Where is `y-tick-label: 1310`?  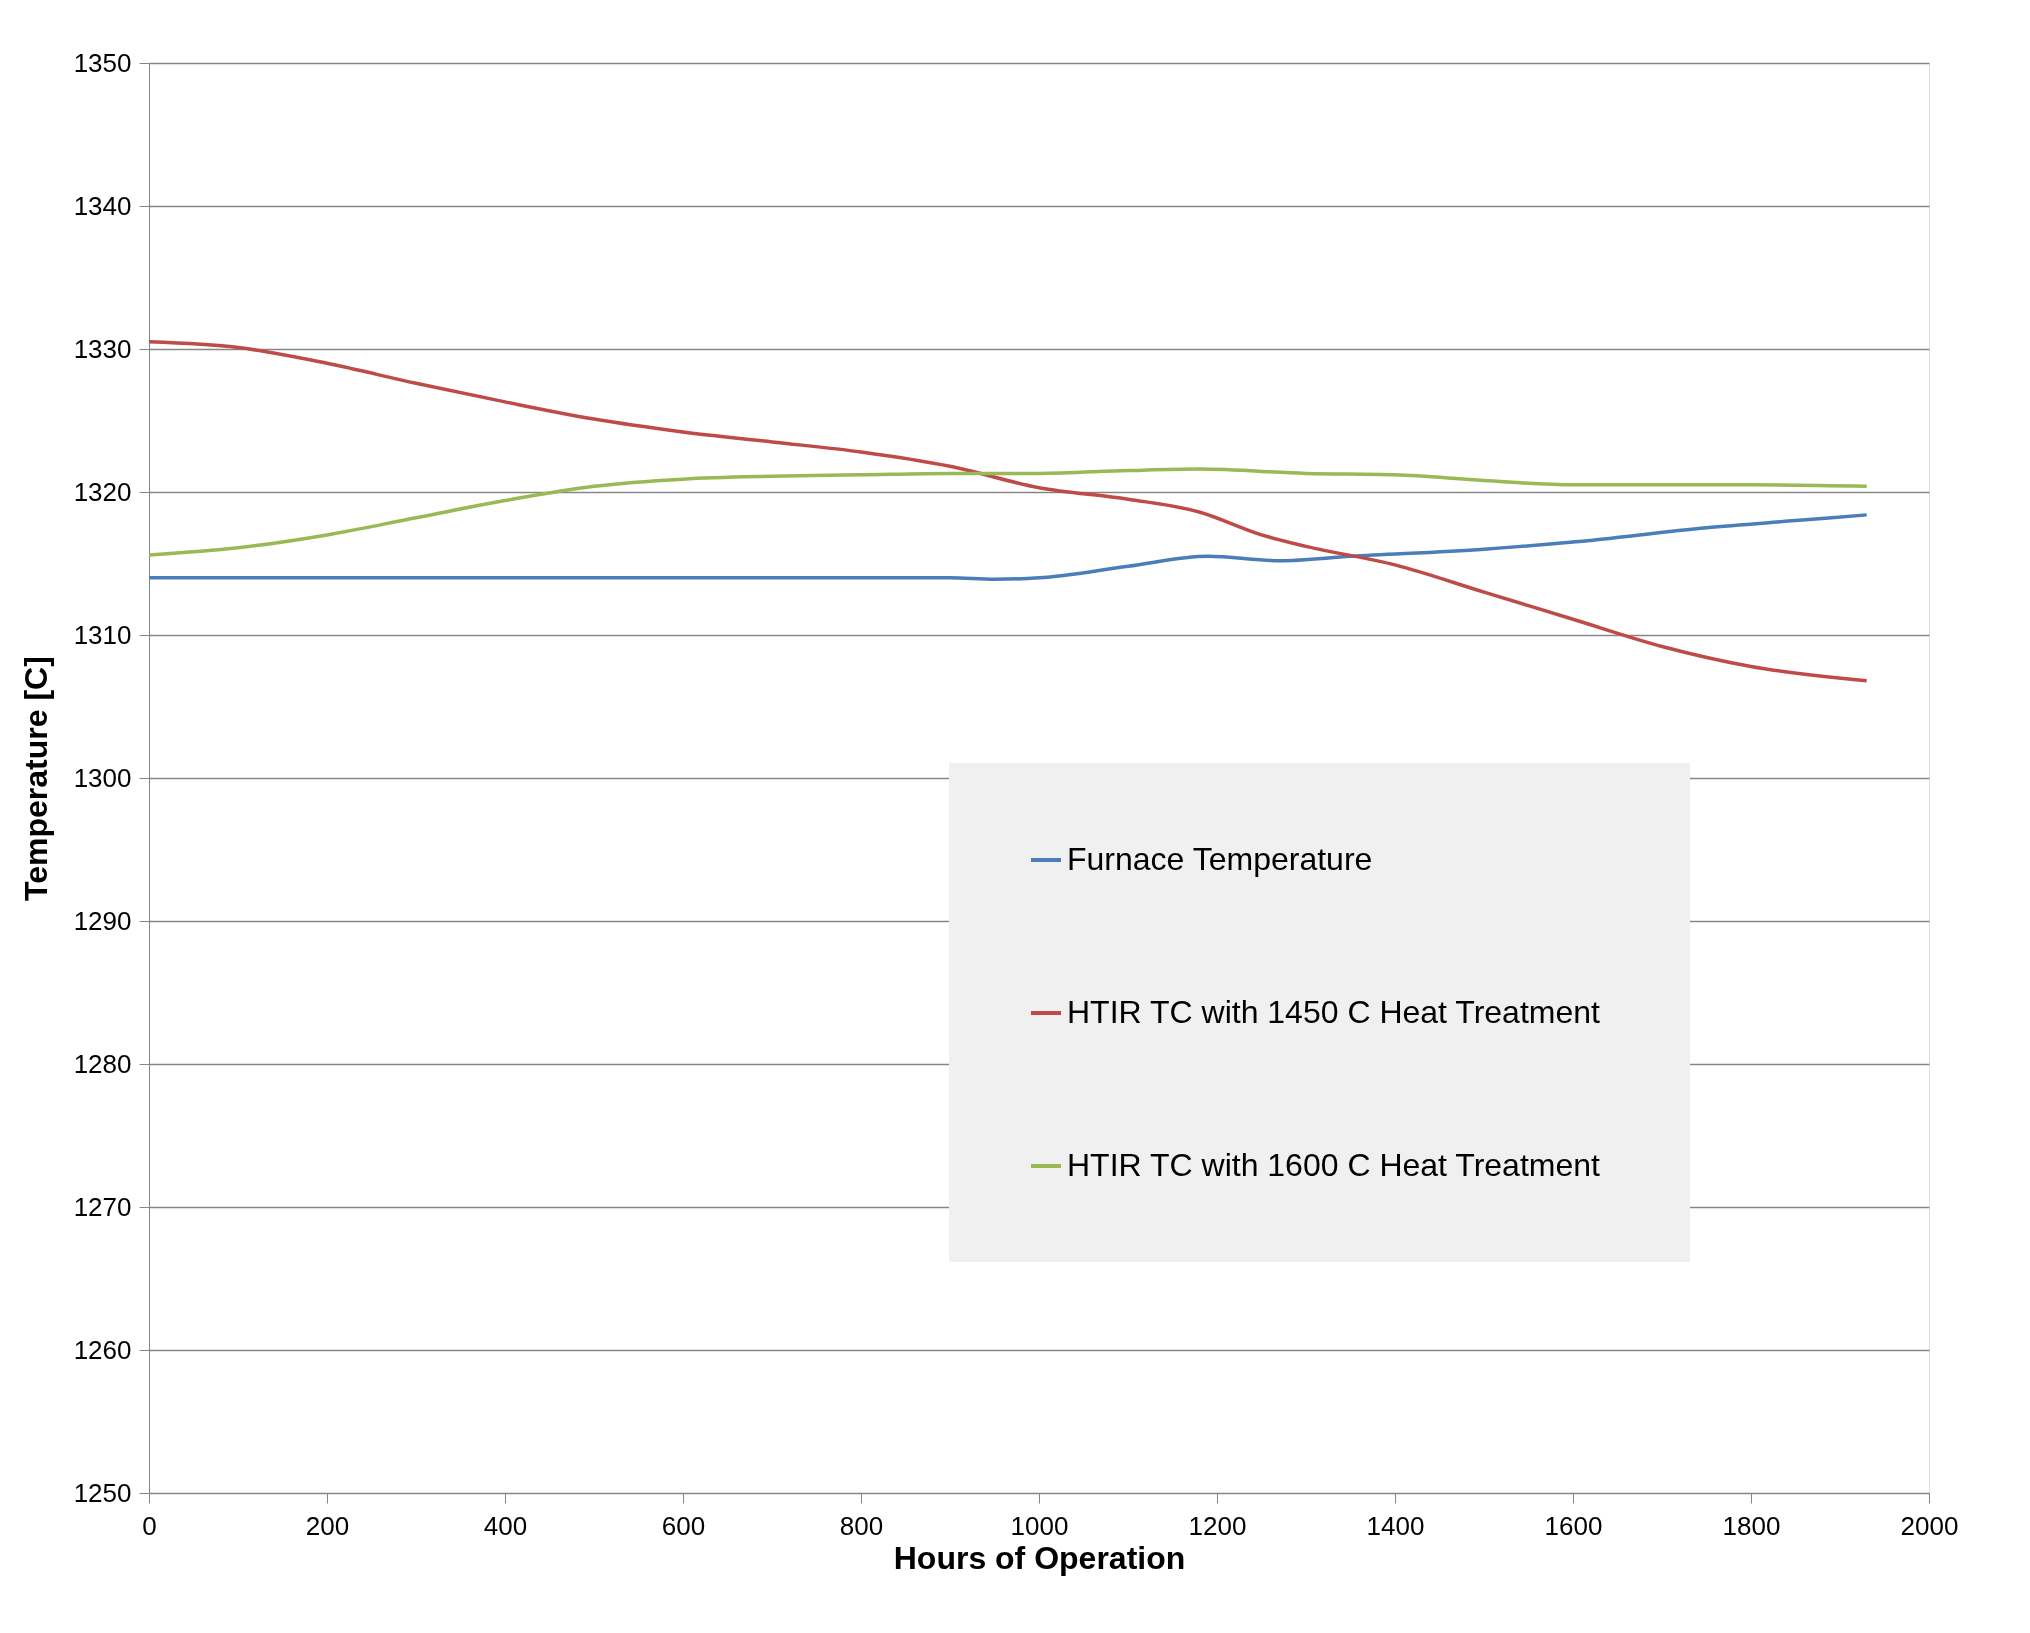
y-tick-label: 1310 is located at coordinates (102, 634).